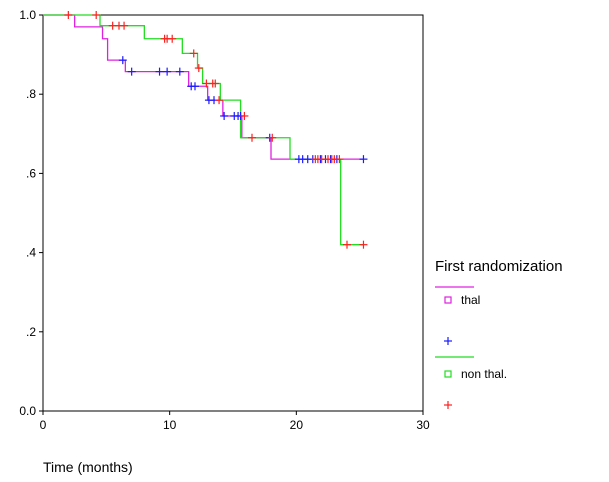  Describe the element at coordinates (457, 296) in the screenshot. I see `legend-entry-0: thal` at that location.